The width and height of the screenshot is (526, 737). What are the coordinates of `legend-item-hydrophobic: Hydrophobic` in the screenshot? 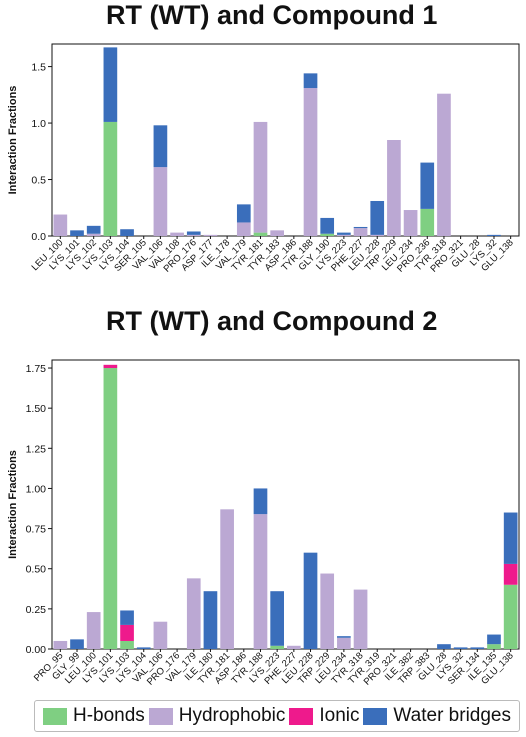 It's located at (217, 716).